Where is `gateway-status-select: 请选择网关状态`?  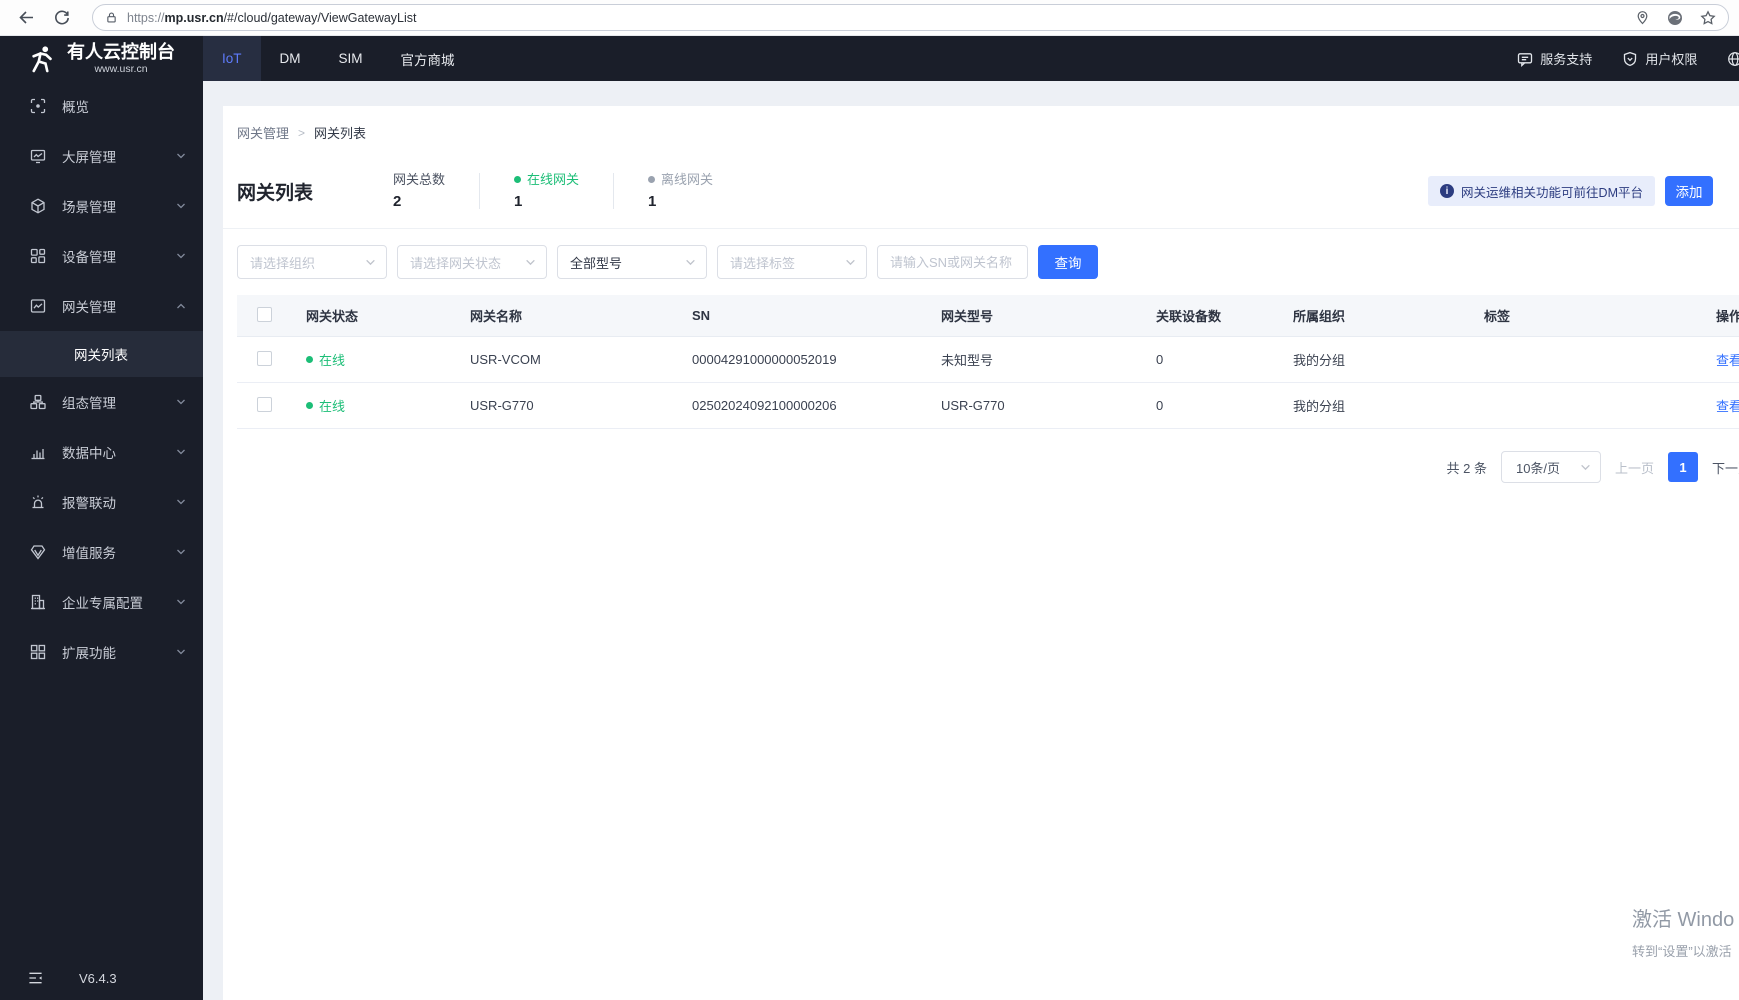
gateway-status-select: 请选择网关状态 is located at coordinates (472, 262).